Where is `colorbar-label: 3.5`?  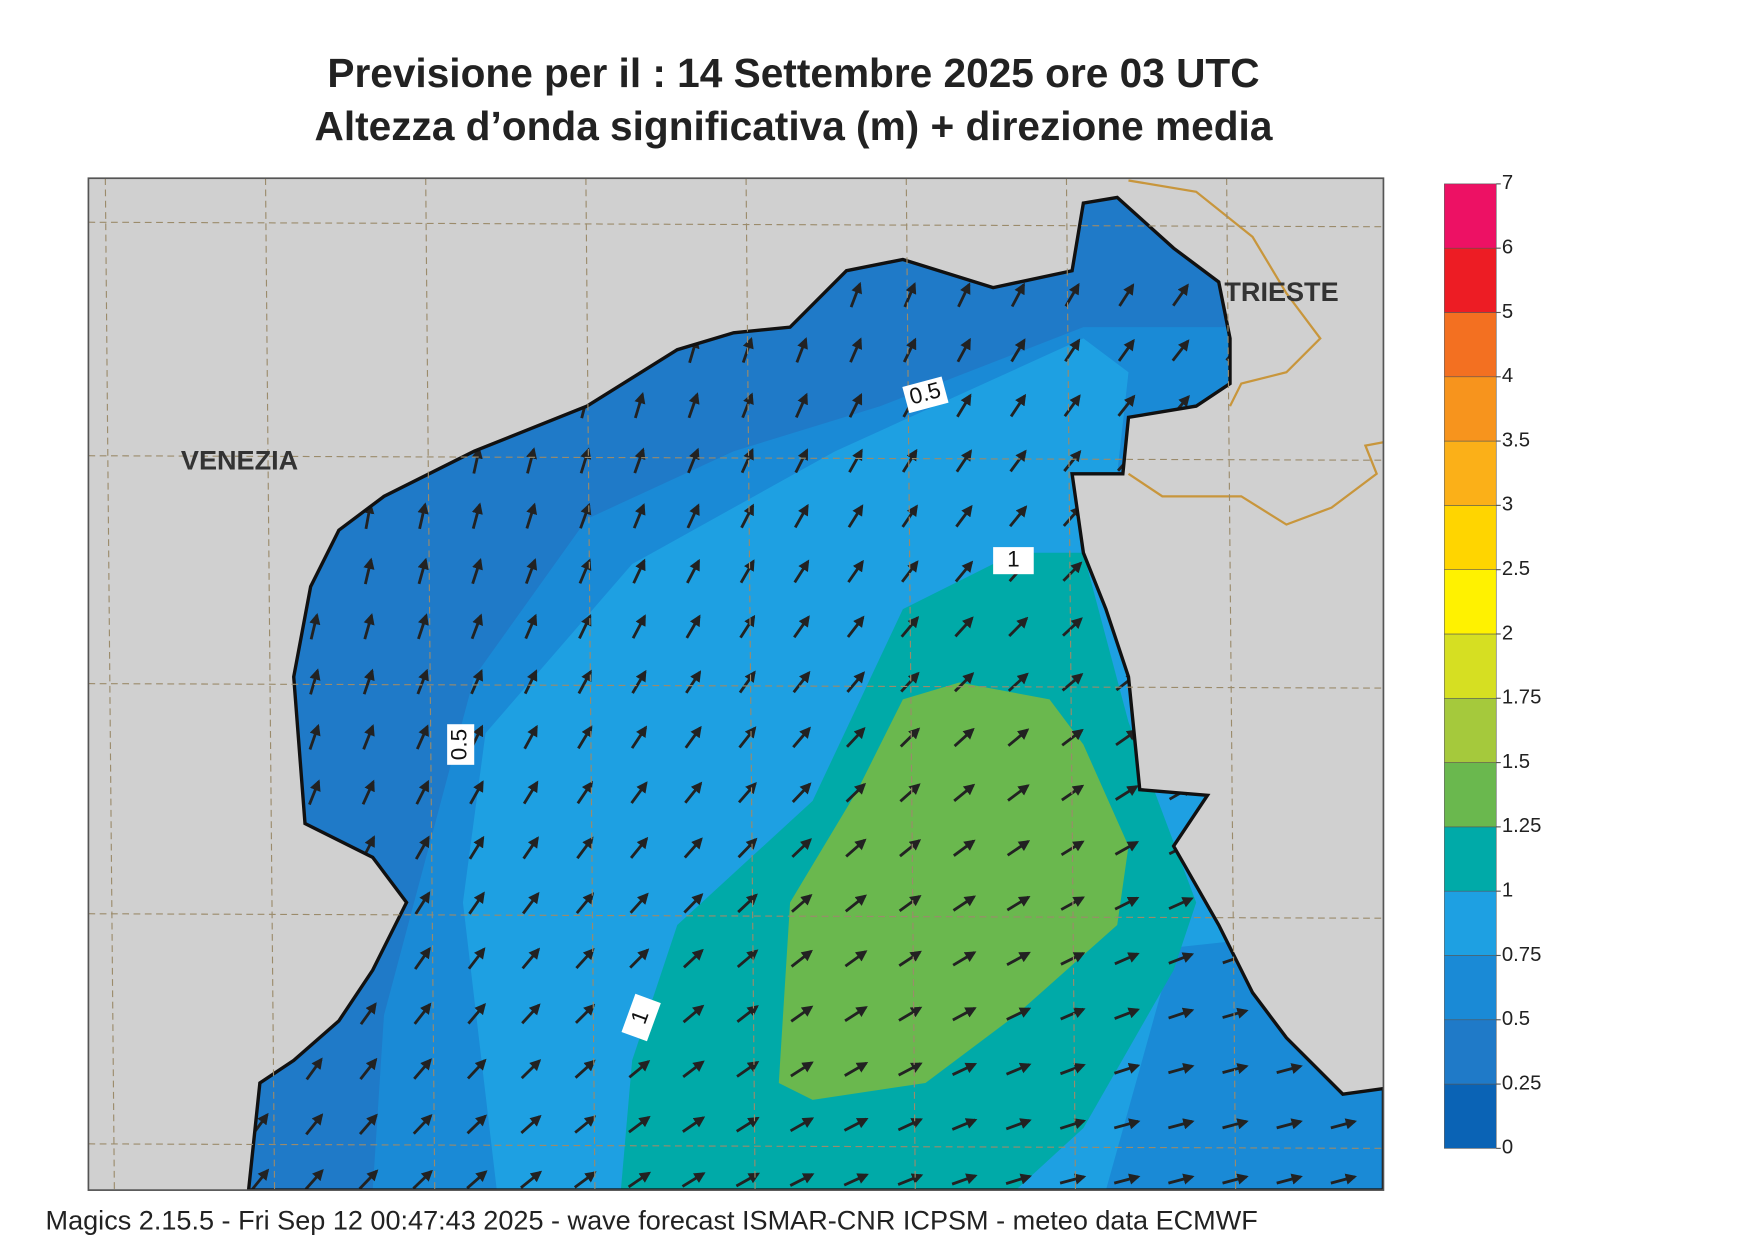
colorbar-label: 3.5 is located at coordinates (1516, 440).